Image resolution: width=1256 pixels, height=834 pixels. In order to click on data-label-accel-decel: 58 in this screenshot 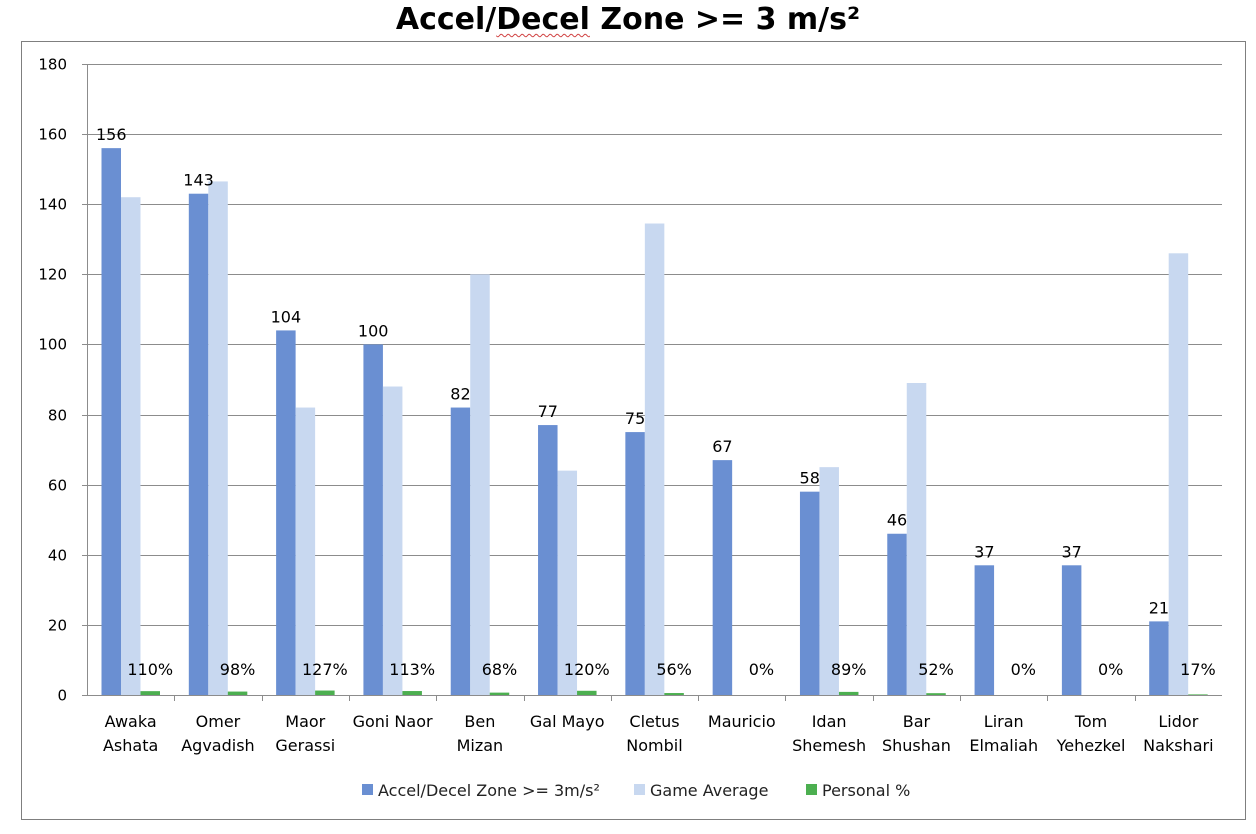, I will do `click(810, 478)`.